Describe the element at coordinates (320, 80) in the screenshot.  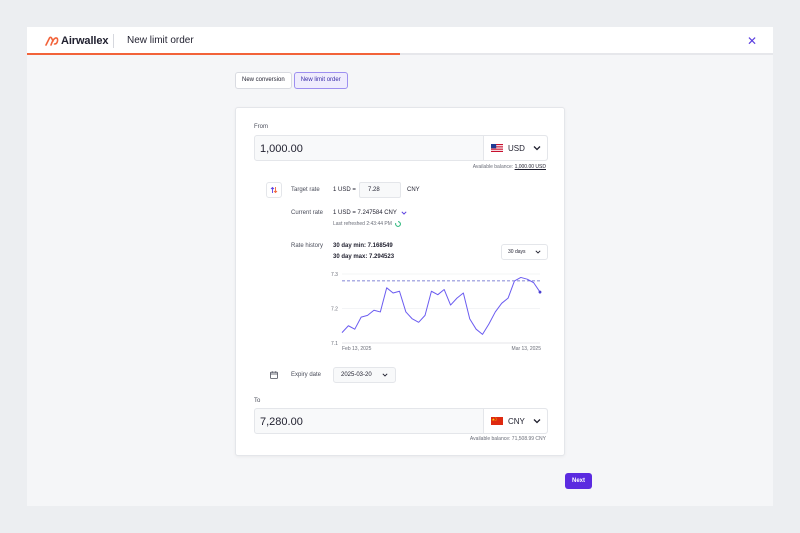
I see `tab-new-limit-order: New limit order` at that location.